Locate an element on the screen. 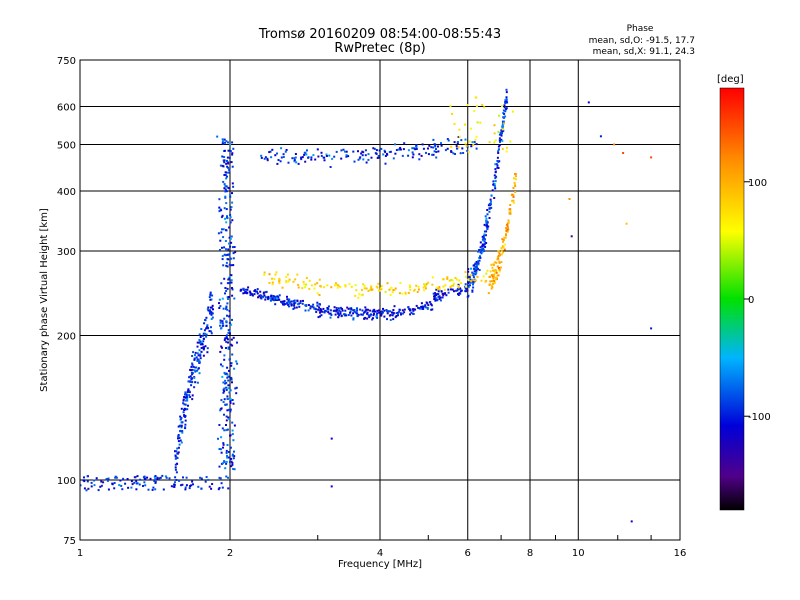  y-axis-label: Stationary phase Virtual Height [km] is located at coordinates (44, 300).